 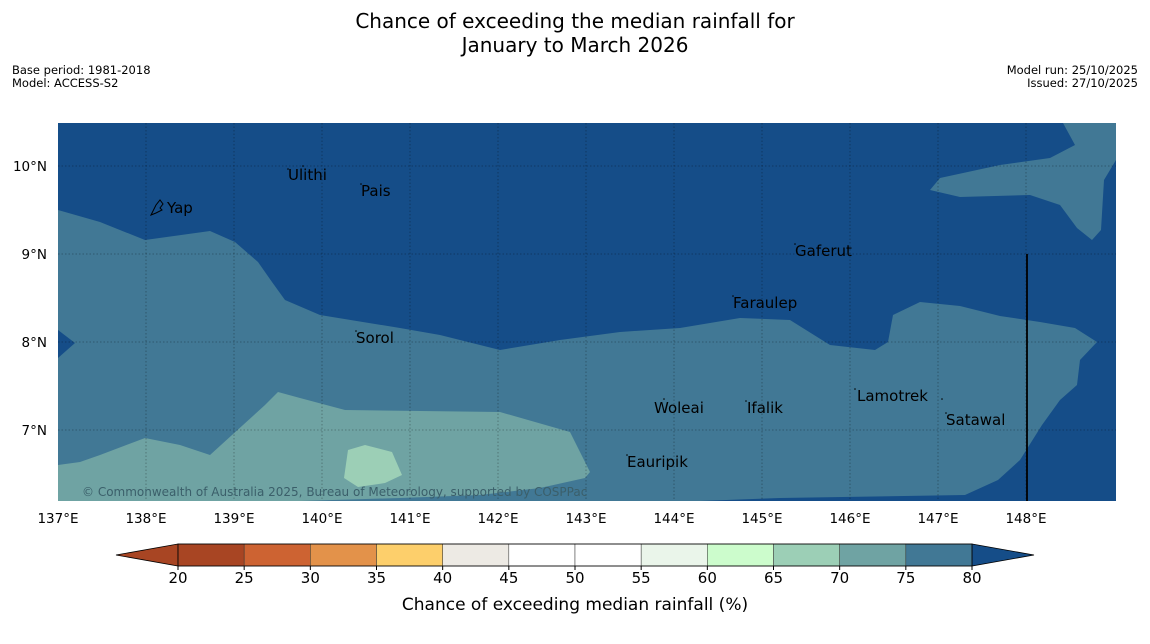 I want to click on place-label-faraulep: Faraulep, so click(x=765, y=303).